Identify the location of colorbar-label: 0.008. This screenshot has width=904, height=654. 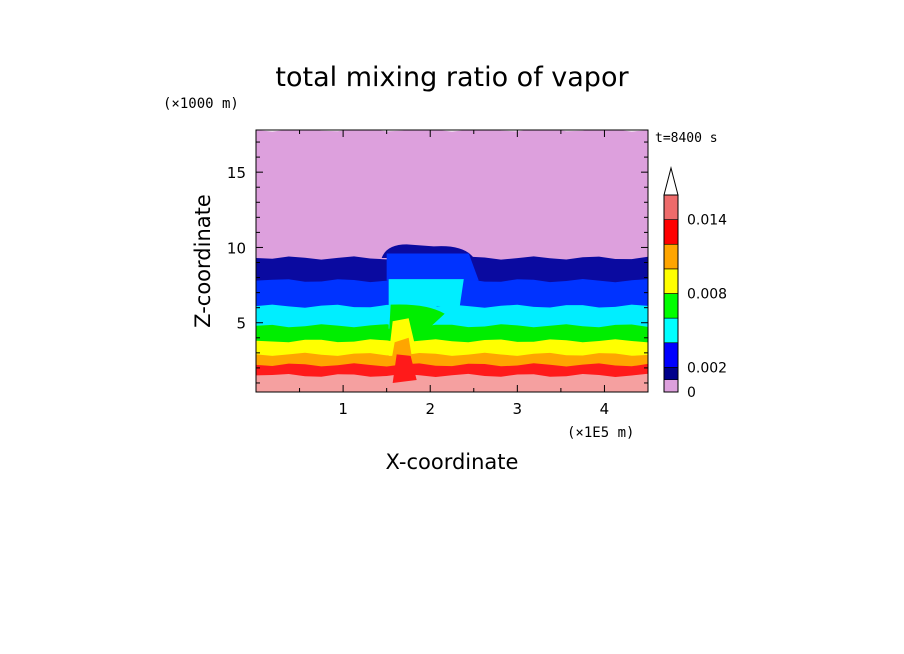
(707, 295).